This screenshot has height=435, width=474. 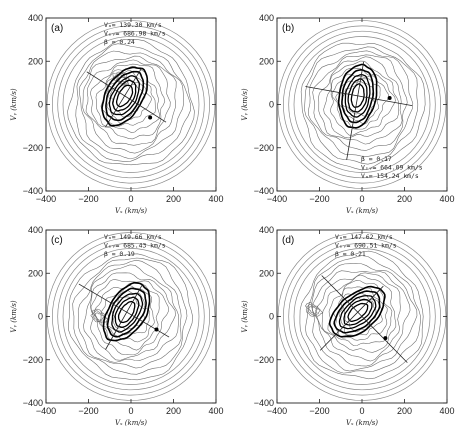 What do you see at coordinates (119, 254) in the screenshot?
I see `annotation-text: β = 0.19` at bounding box center [119, 254].